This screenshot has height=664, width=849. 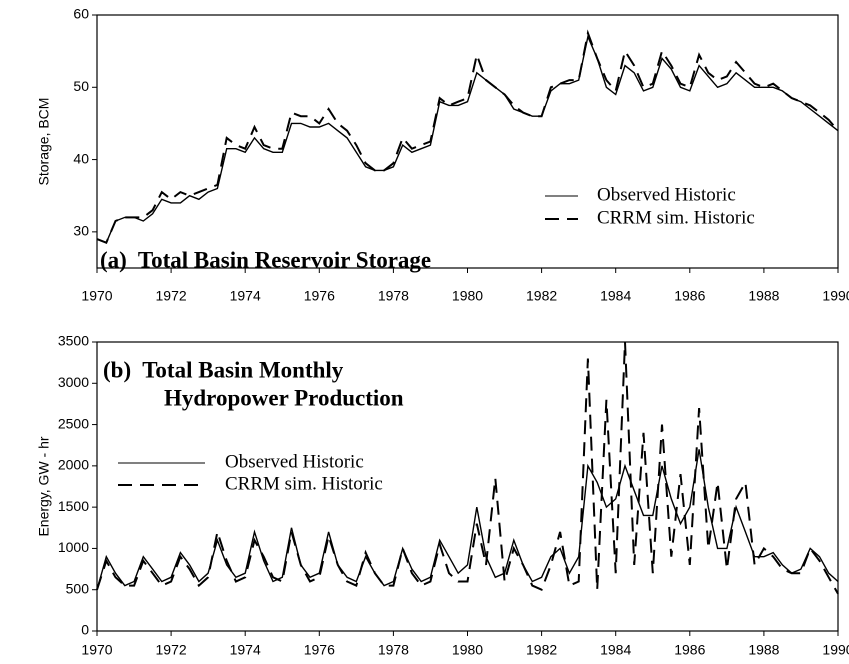 I want to click on y-tick-label: 2500, so click(x=73, y=423).